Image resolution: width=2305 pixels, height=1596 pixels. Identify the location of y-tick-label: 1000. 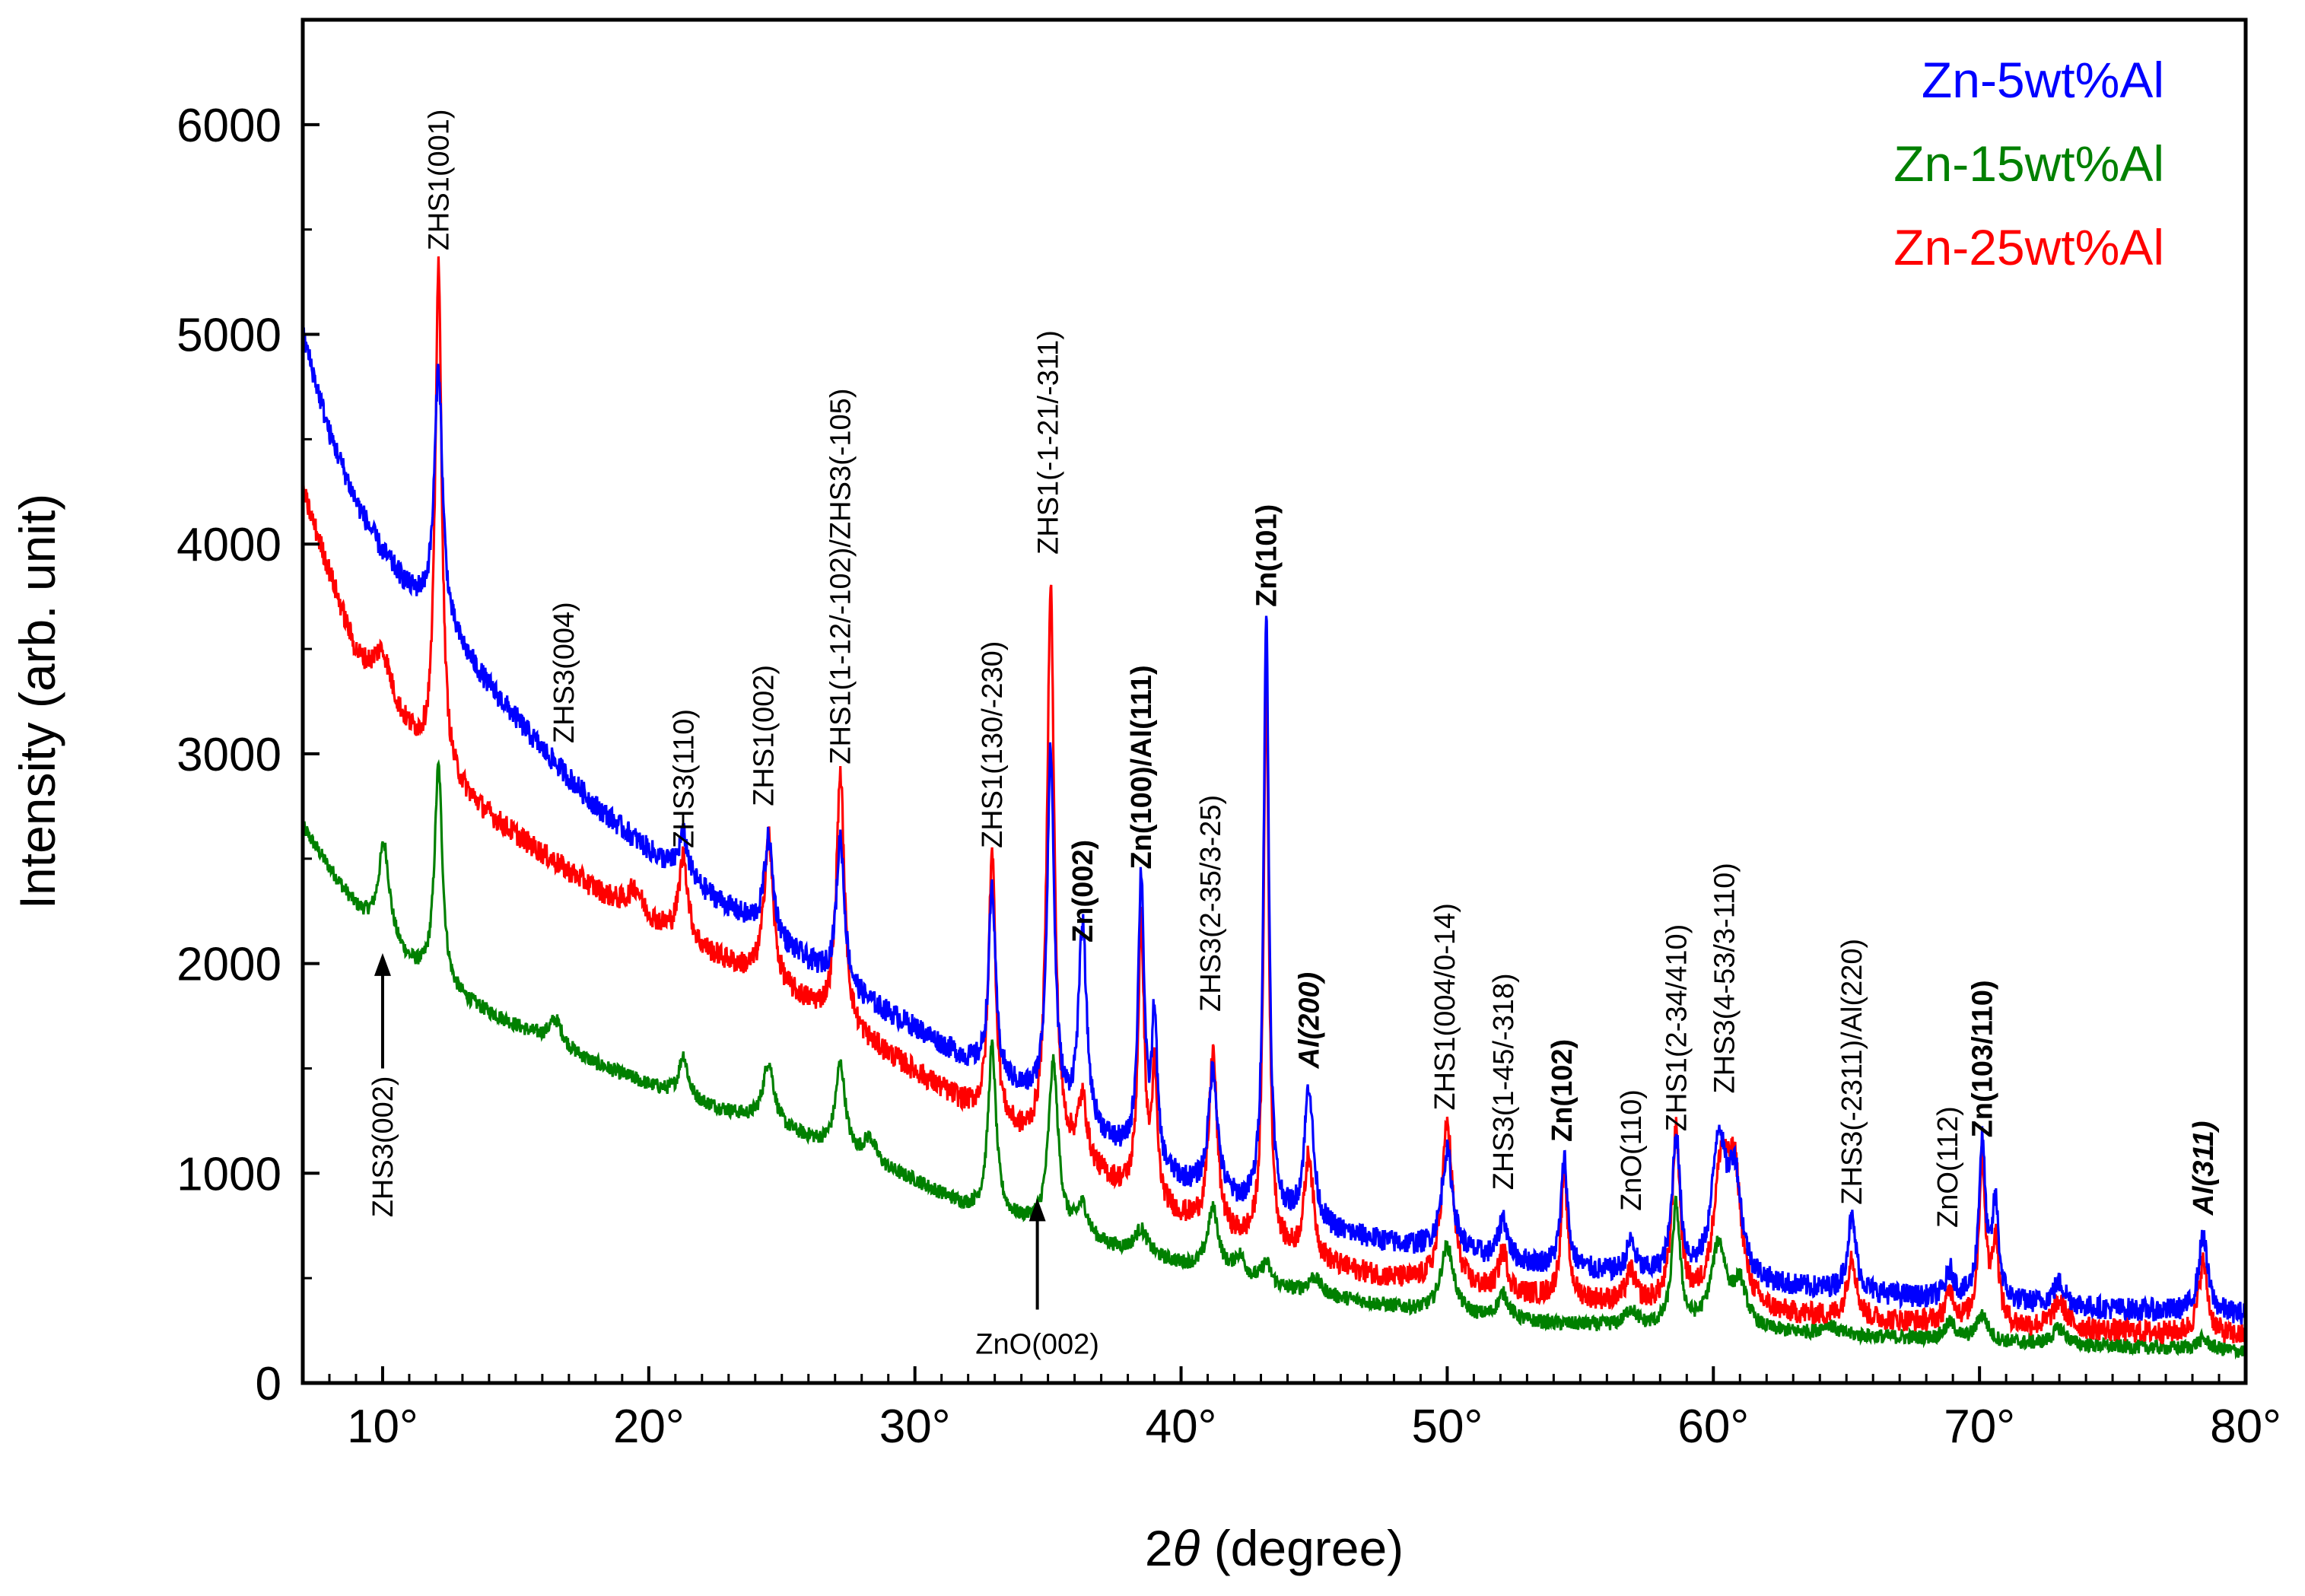
(229, 1174).